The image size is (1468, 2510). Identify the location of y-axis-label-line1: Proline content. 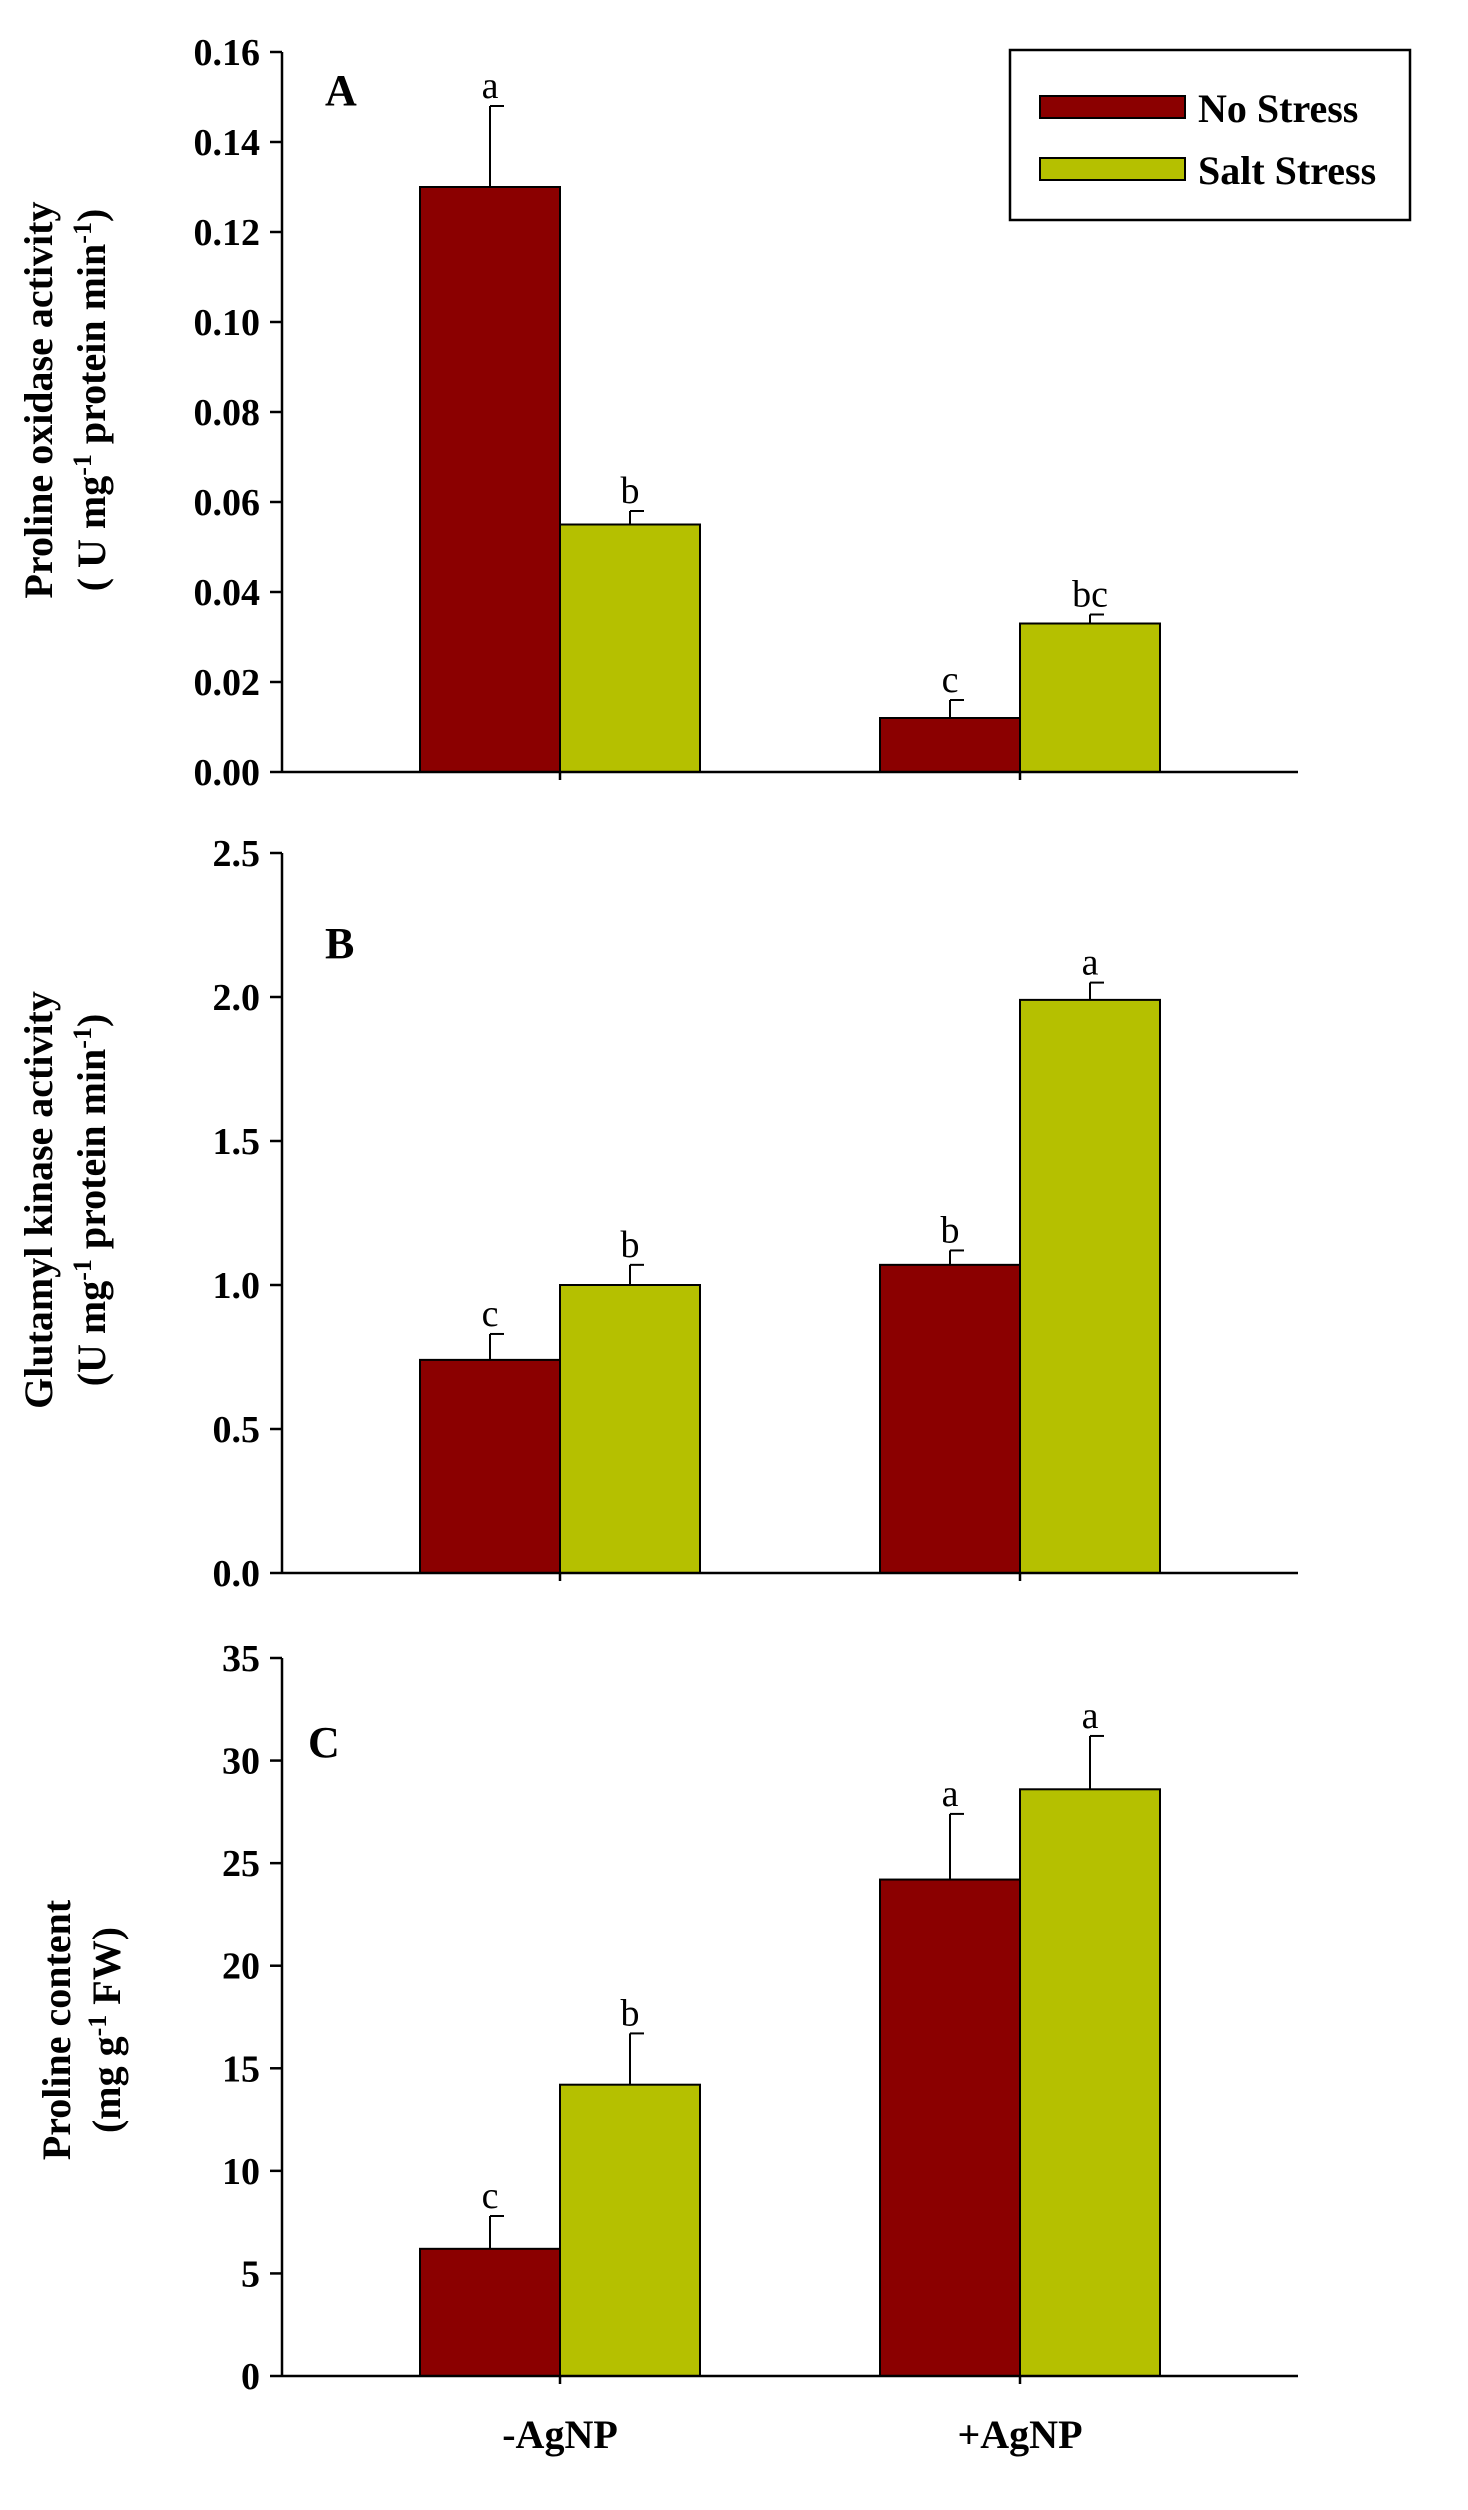
(56, 2029).